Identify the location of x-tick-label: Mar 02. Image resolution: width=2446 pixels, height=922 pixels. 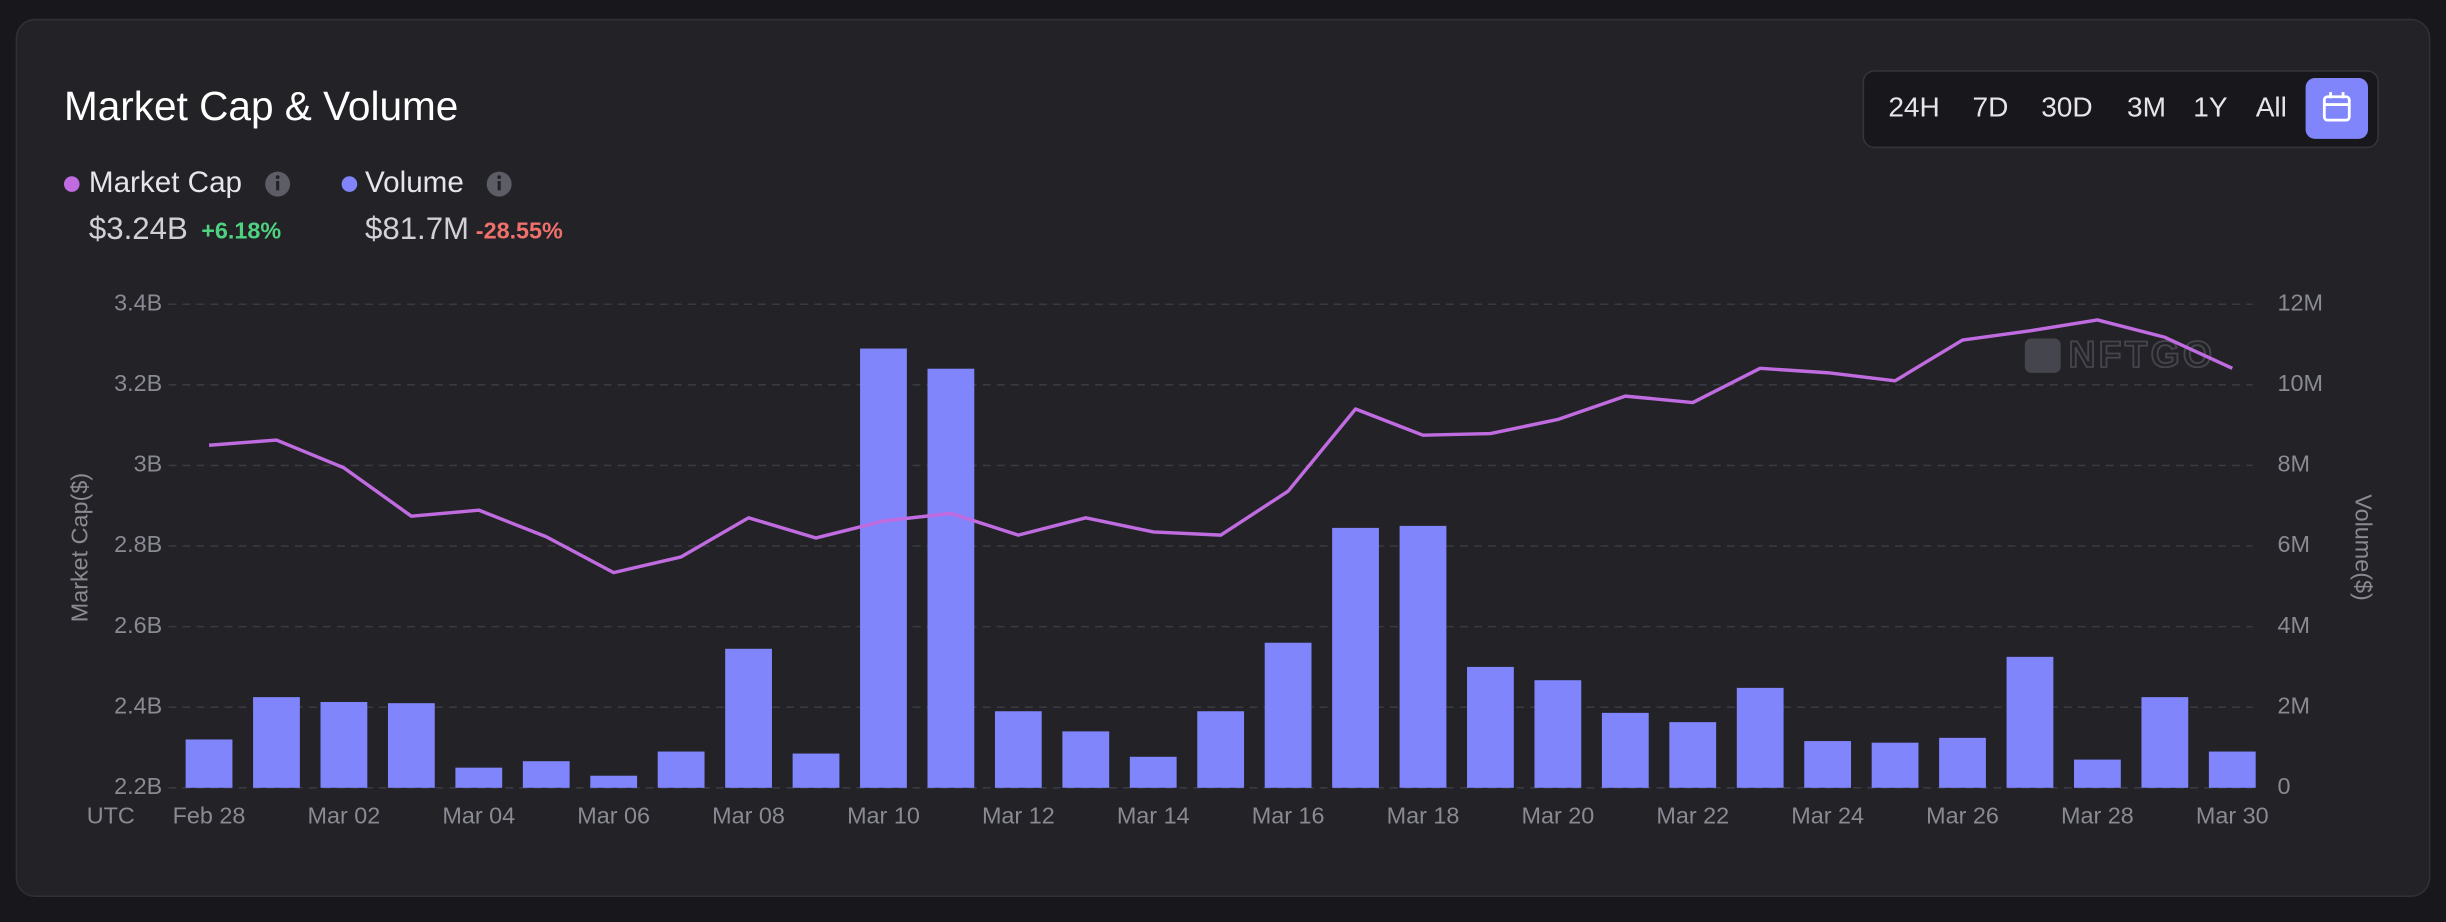
(344, 816).